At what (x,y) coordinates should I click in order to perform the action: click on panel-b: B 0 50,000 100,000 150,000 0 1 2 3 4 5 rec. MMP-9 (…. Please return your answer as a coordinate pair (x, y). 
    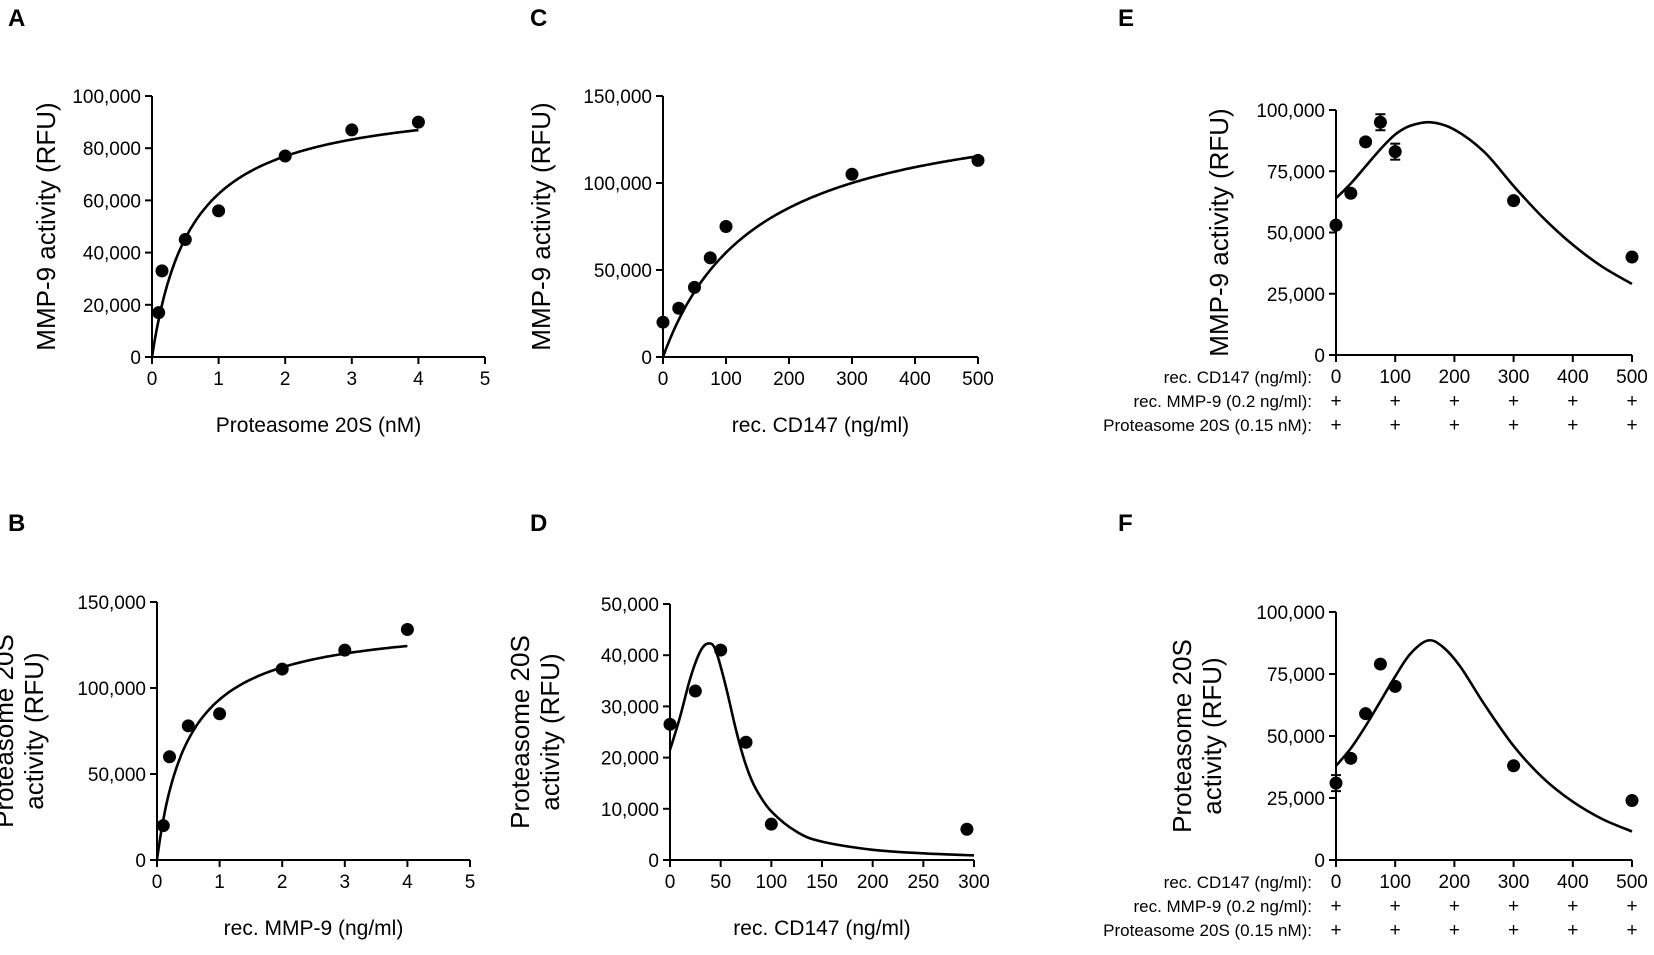
    Looking at the image, I should click on (237, 725).